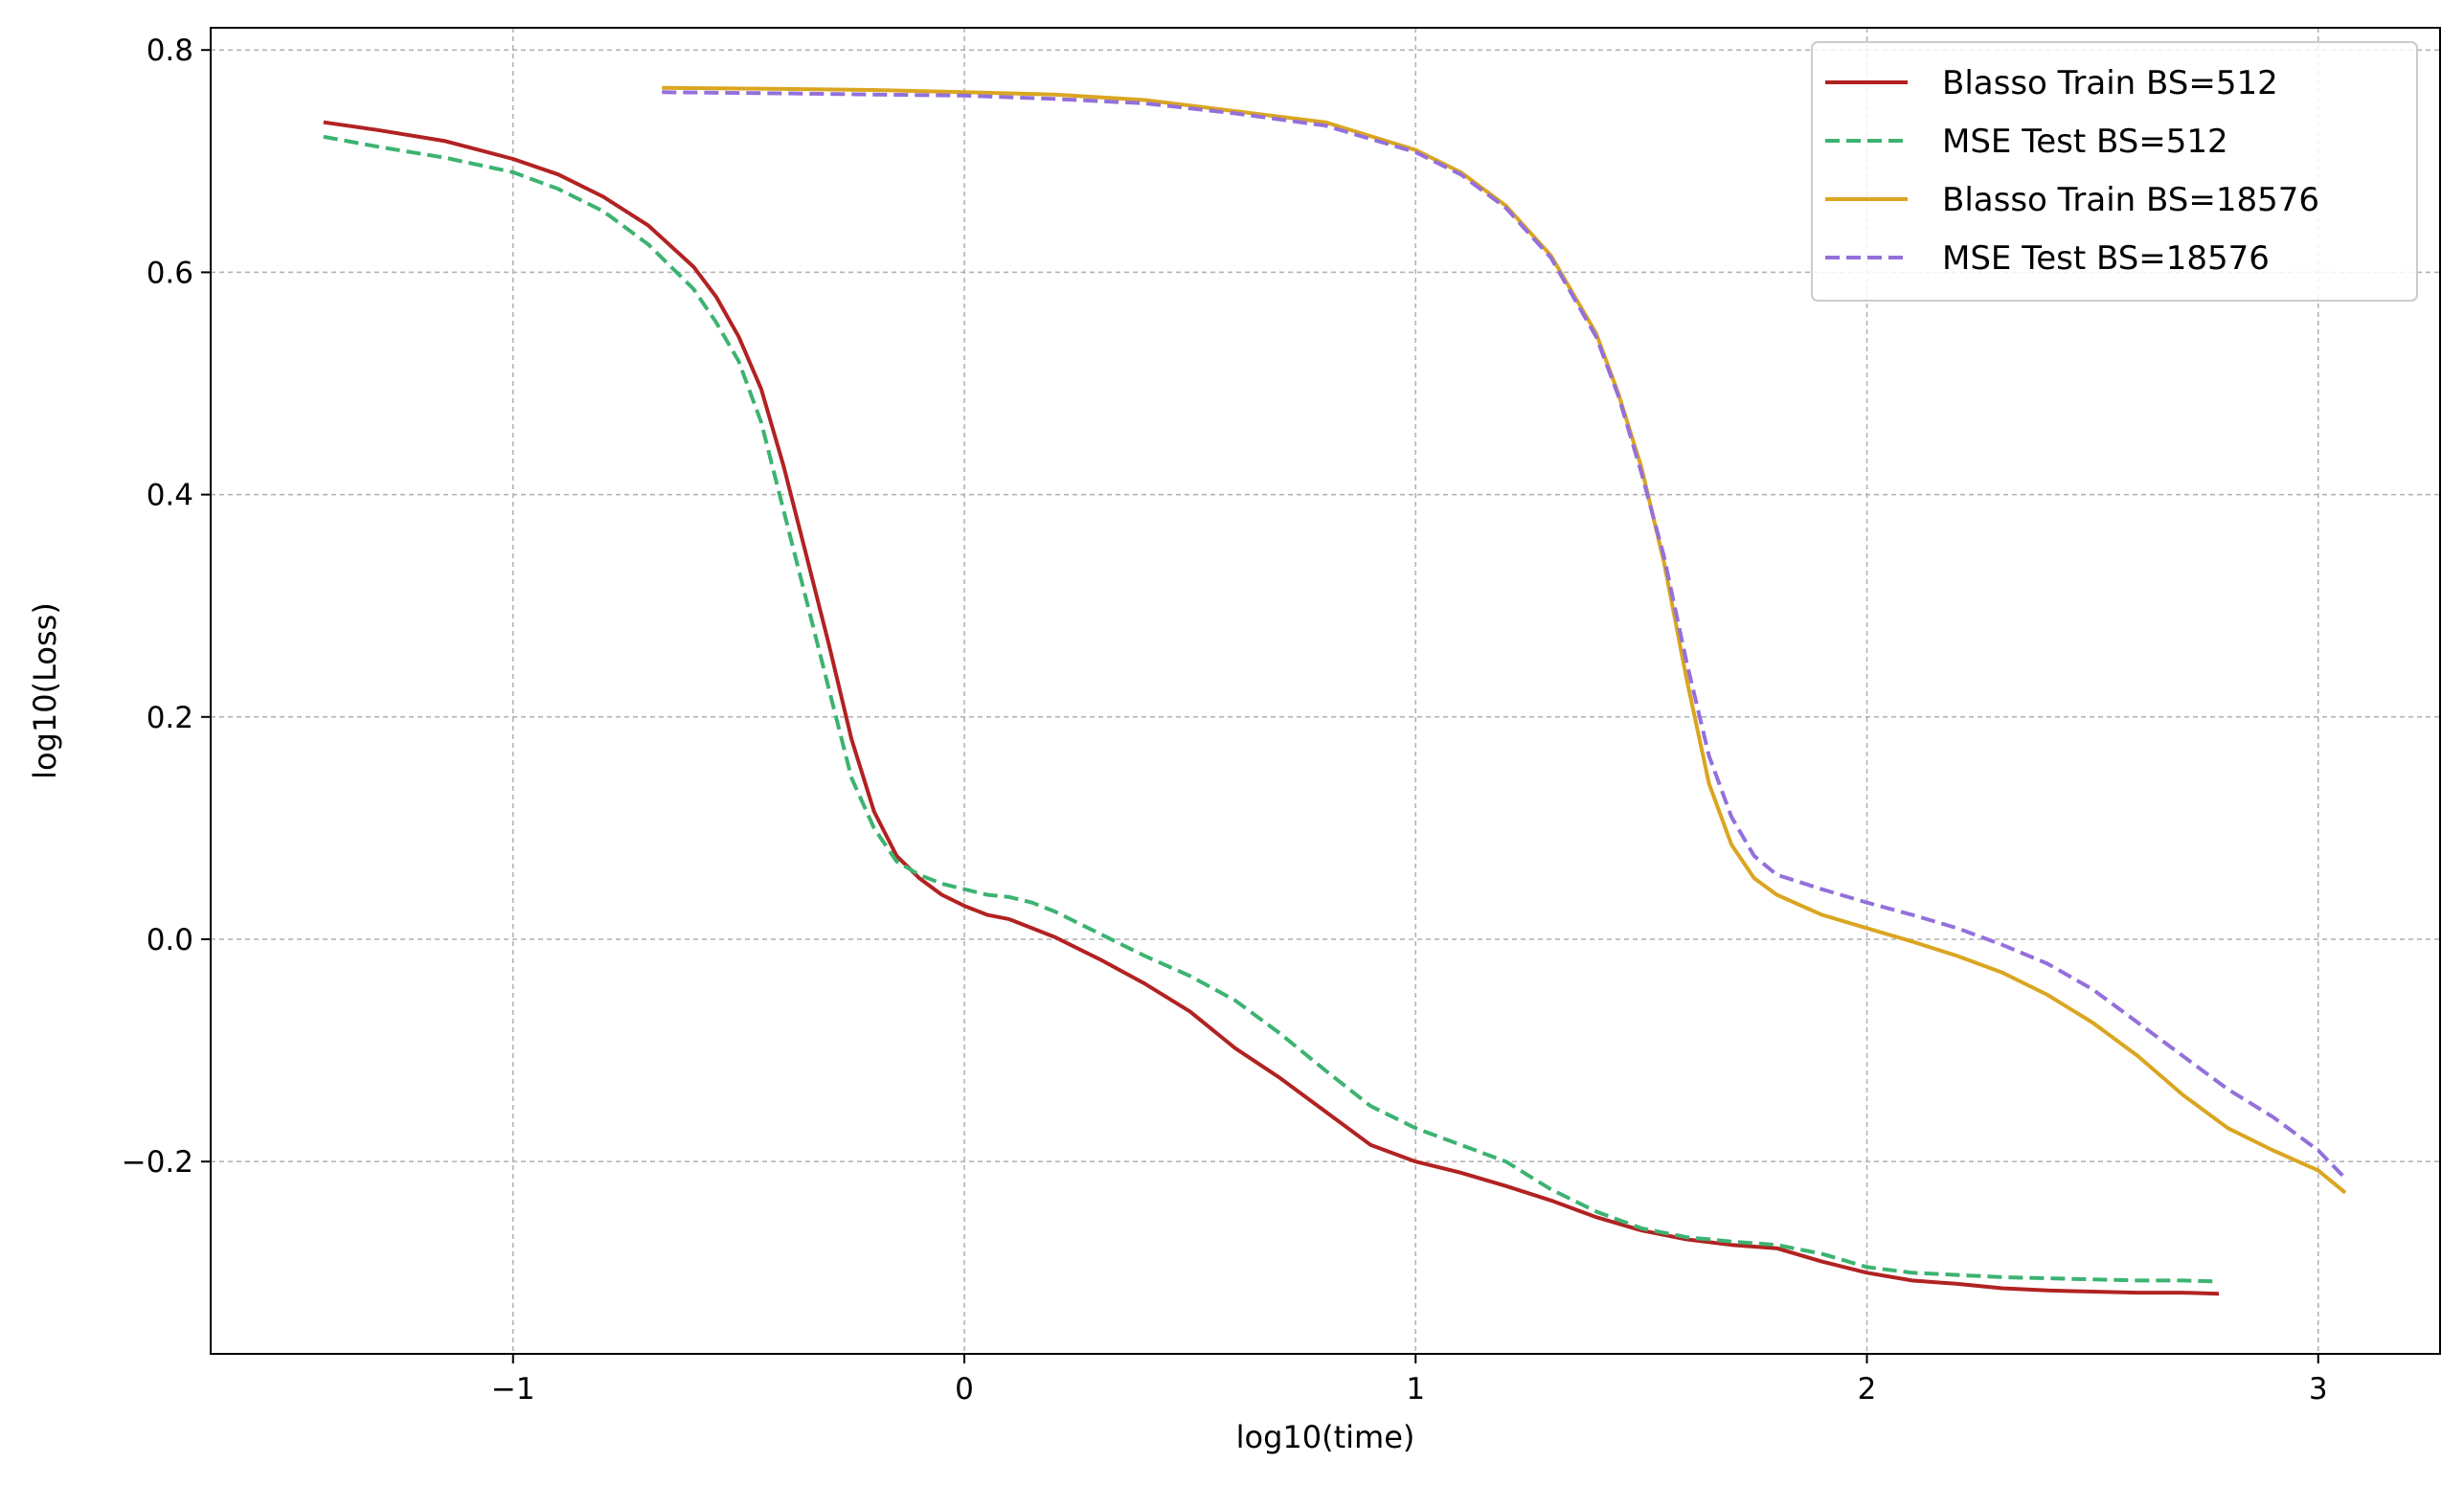 This screenshot has width=2464, height=1508. I want to click on y-tick-label: 0.8, so click(170, 51).